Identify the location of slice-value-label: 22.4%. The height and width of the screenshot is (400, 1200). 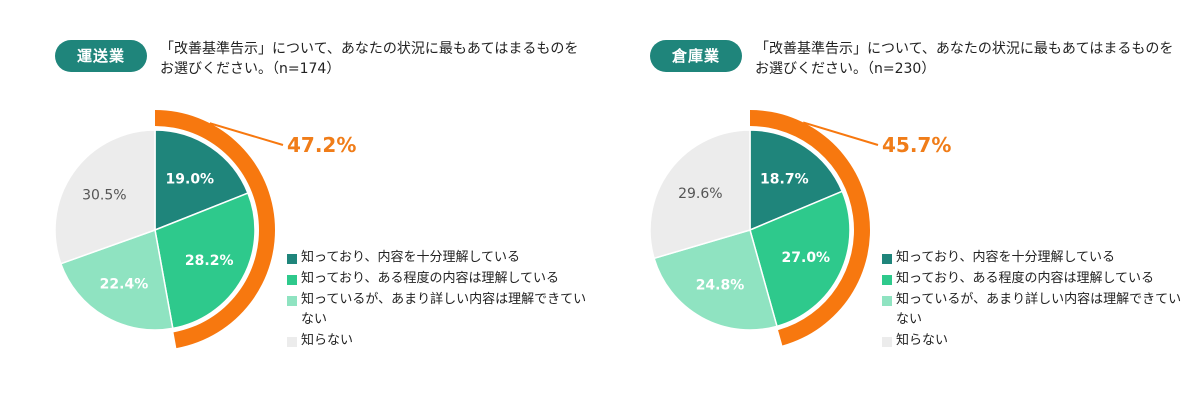
(124, 285).